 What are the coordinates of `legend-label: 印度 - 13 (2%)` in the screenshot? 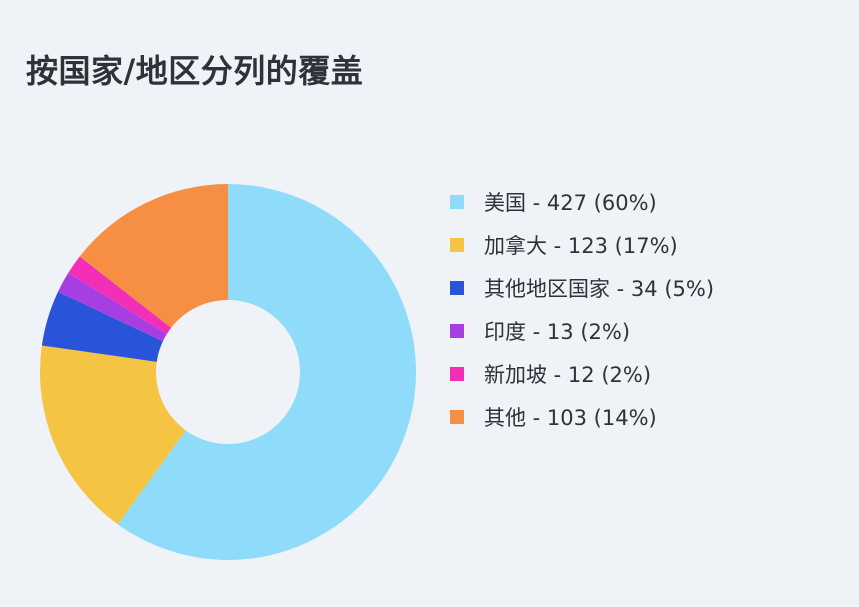 It's located at (557, 331).